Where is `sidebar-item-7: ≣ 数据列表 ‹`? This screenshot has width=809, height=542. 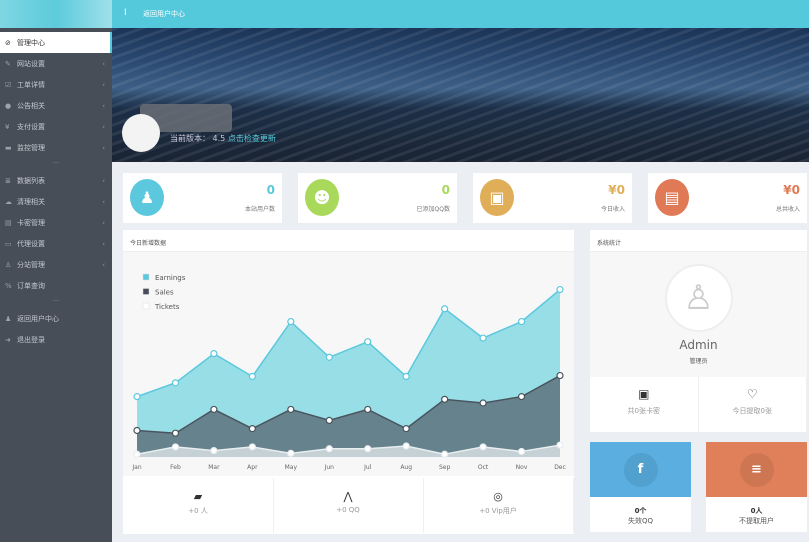 sidebar-item-7: ≣ 数据列表 ‹ is located at coordinates (56, 180).